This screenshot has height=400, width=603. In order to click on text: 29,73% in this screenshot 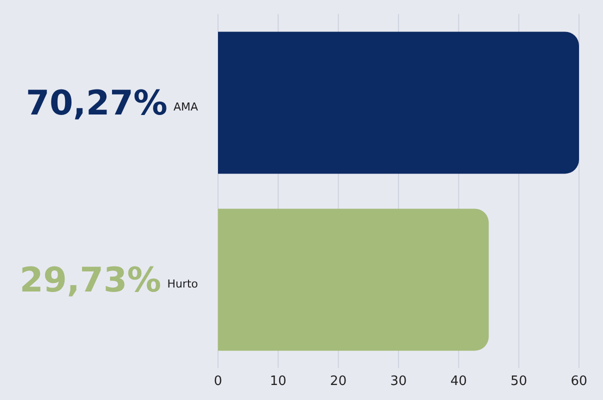, I will do `click(91, 280)`.